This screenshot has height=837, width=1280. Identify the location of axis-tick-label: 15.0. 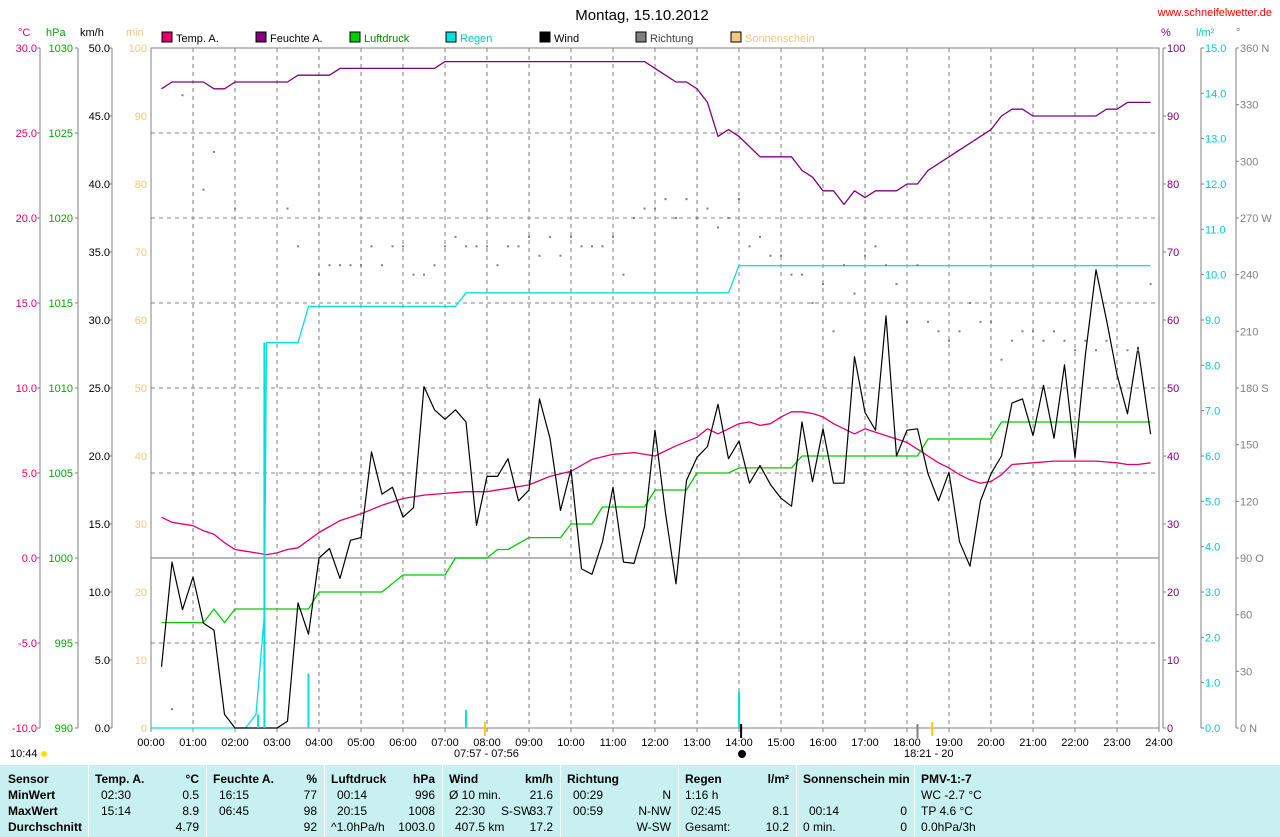
(99, 525).